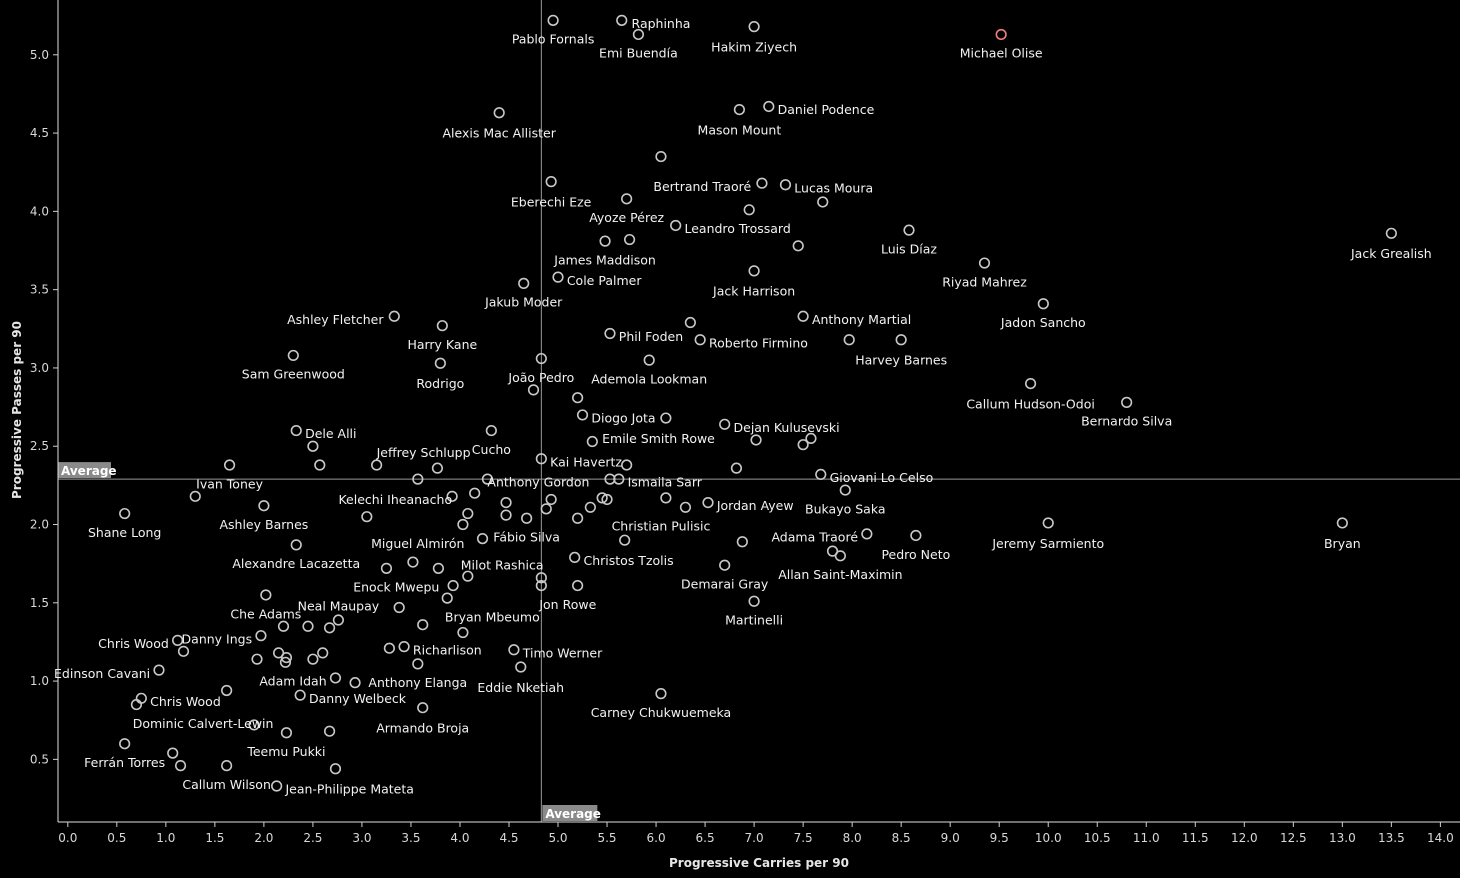 The height and width of the screenshot is (878, 1460). What do you see at coordinates (557, 838) in the screenshot?
I see `x-tick-label: 5.0` at bounding box center [557, 838].